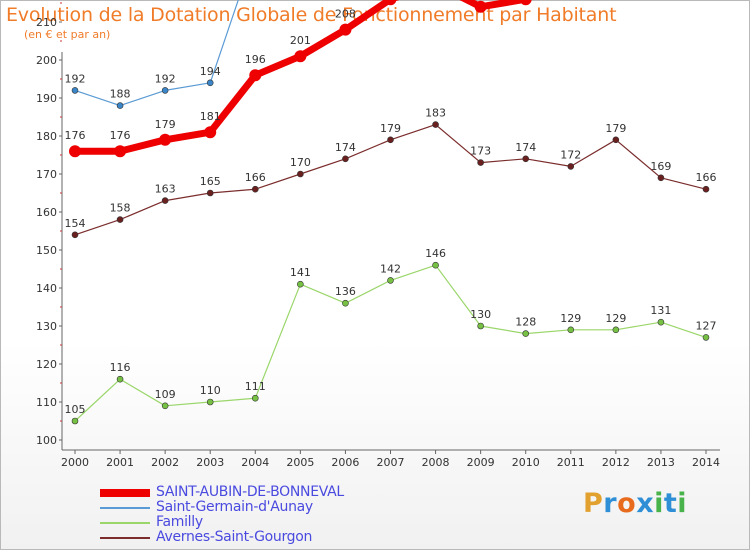 The height and width of the screenshot is (550, 750). Describe the element at coordinates (179, 522) in the screenshot. I see `legend-label: Familly` at that location.